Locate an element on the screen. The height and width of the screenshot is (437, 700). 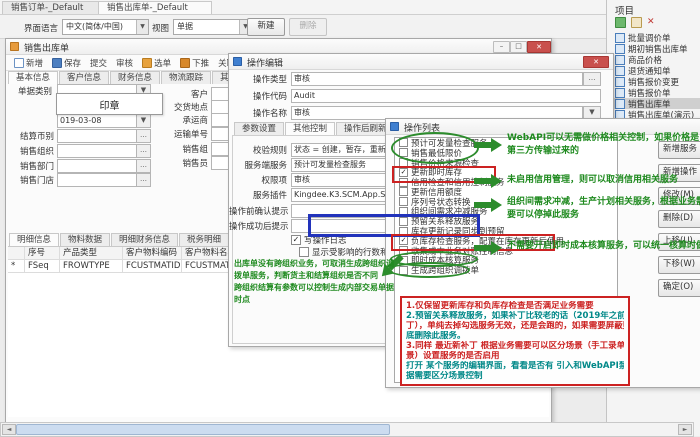
tree-item-sales-delivery: 销售出库单 is located at coordinates (655, 103).